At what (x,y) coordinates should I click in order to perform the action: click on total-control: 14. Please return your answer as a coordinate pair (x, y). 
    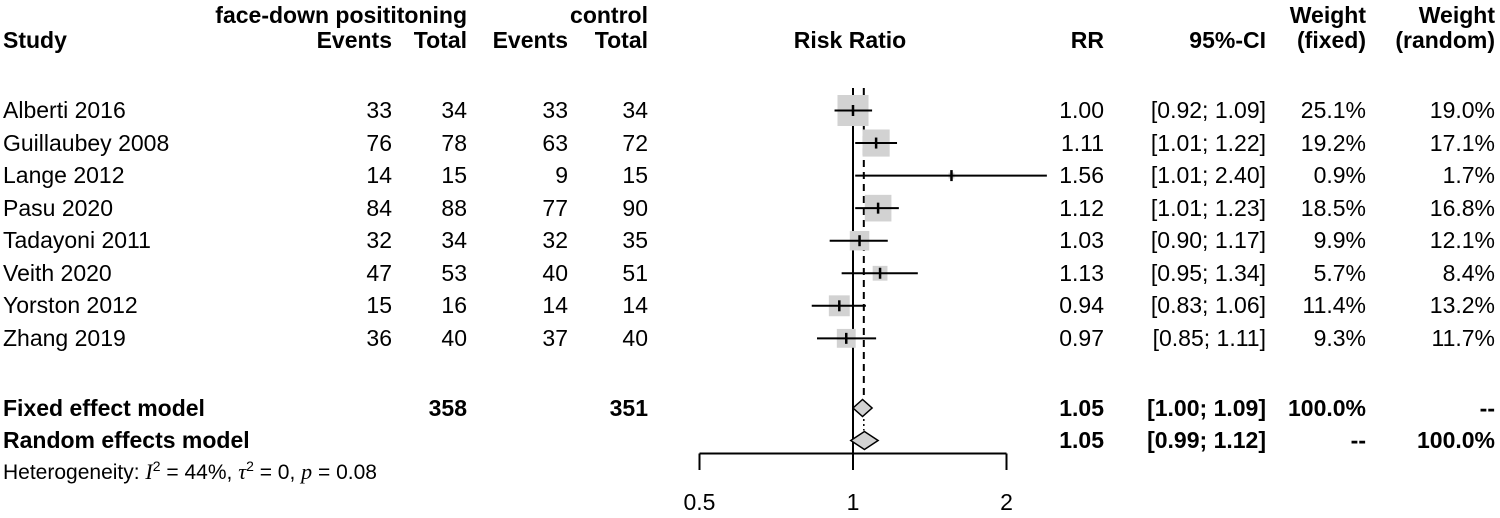
    Looking at the image, I should click on (635, 305).